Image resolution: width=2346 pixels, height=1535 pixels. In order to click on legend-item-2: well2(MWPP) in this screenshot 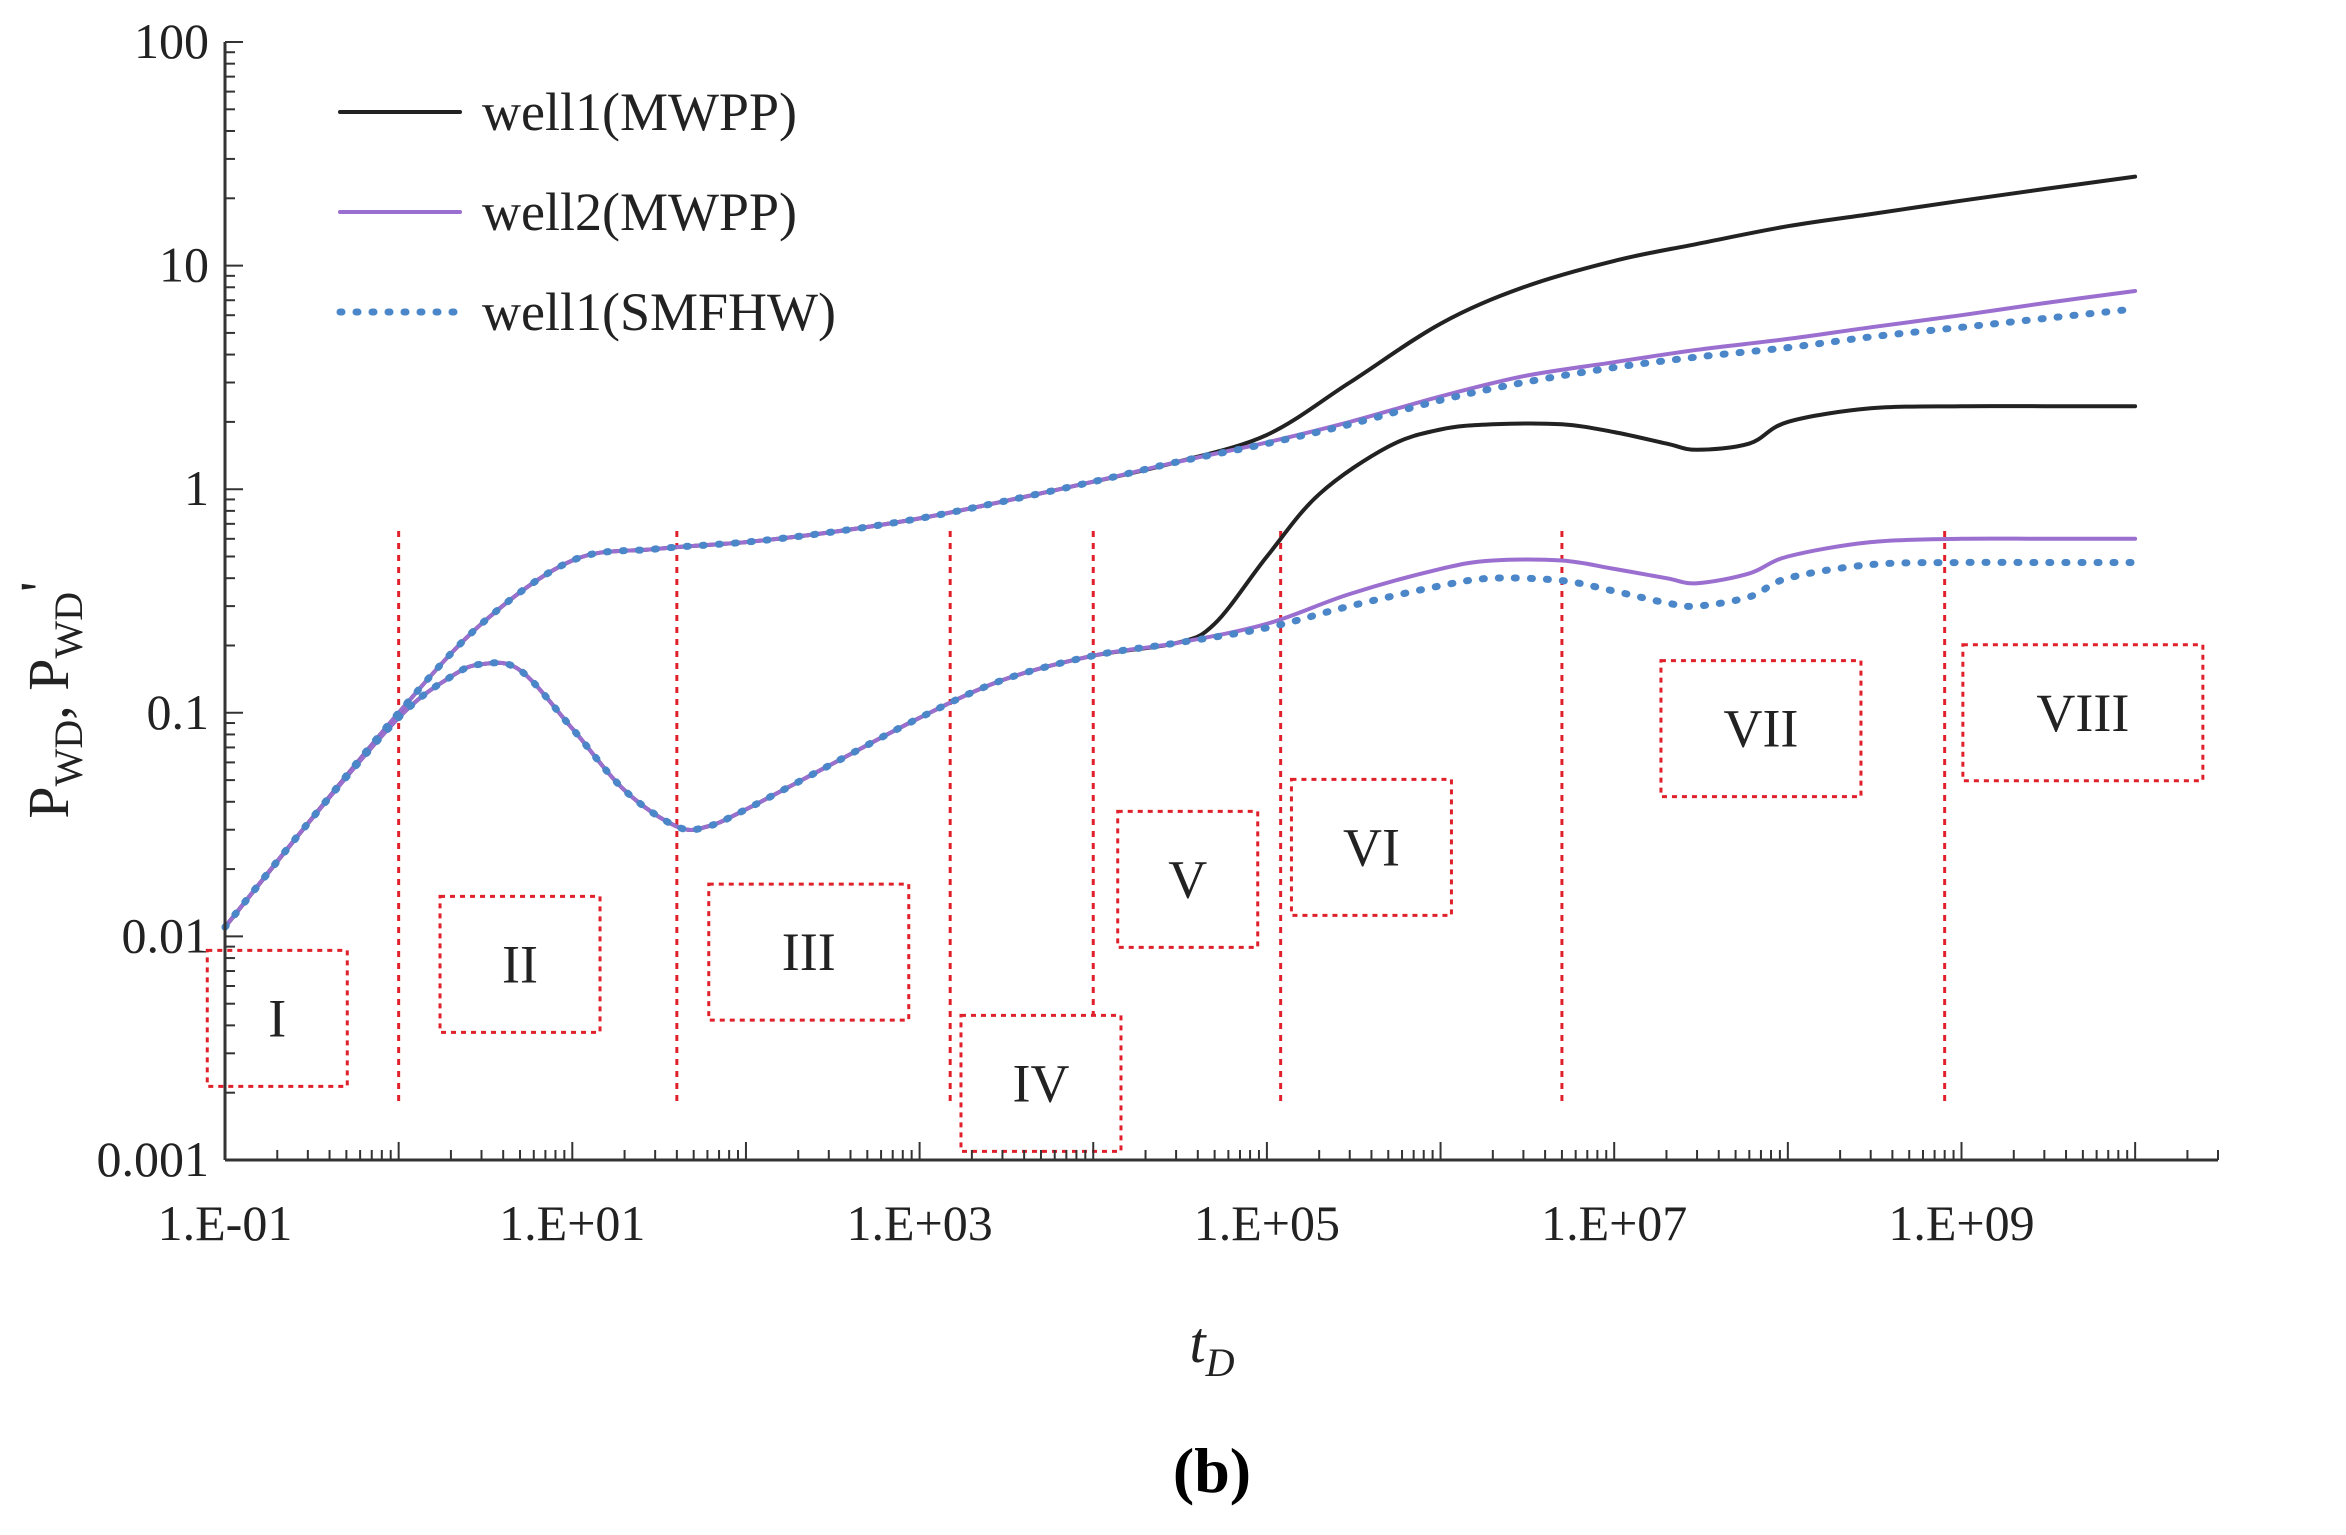, I will do `click(567, 212)`.